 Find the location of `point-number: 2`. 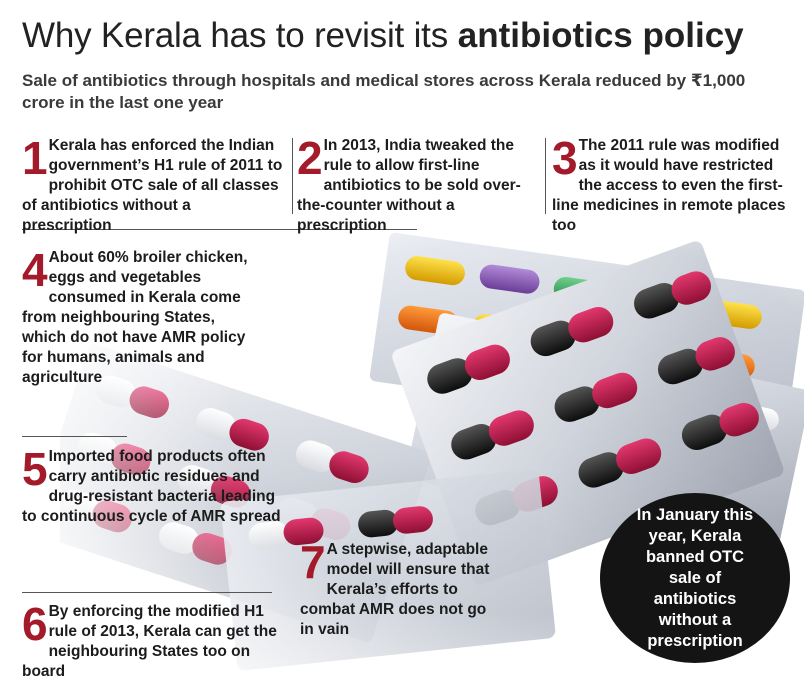

point-number: 2 is located at coordinates (310, 158).